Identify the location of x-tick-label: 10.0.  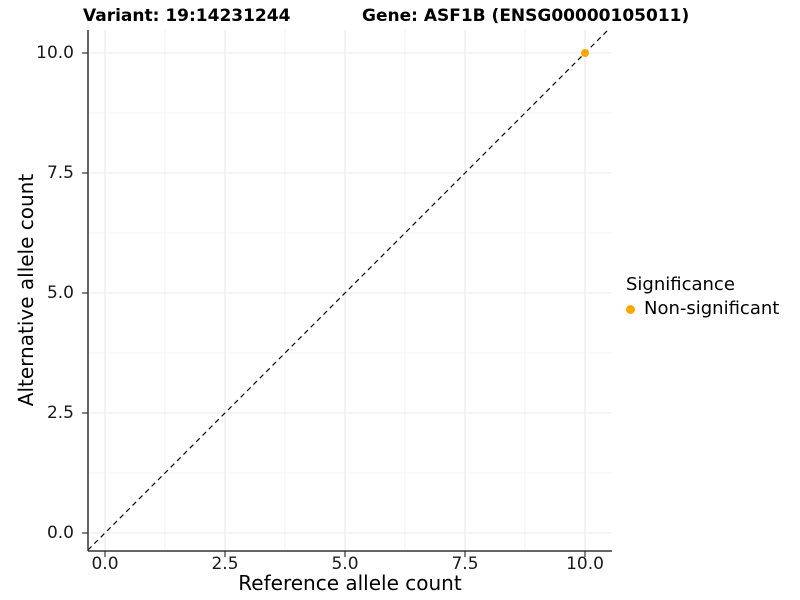
(585, 564).